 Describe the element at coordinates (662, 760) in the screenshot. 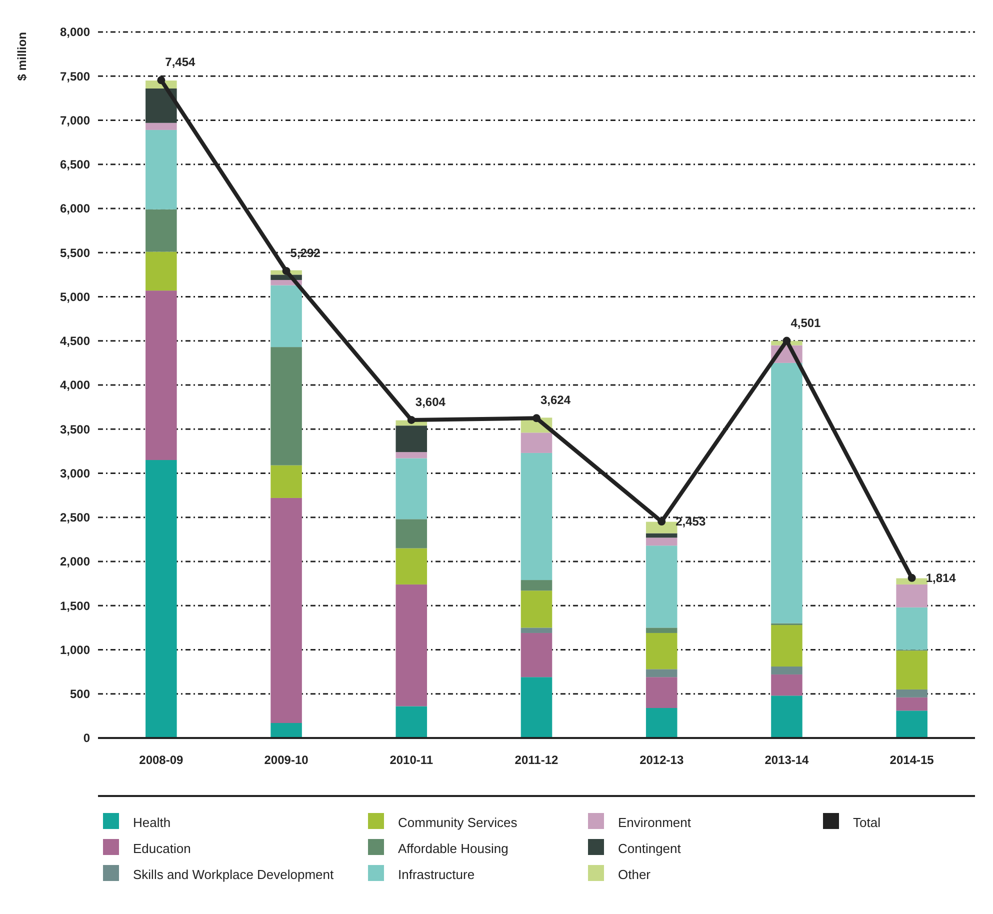

I see `x-tick-label: 2012-13` at that location.